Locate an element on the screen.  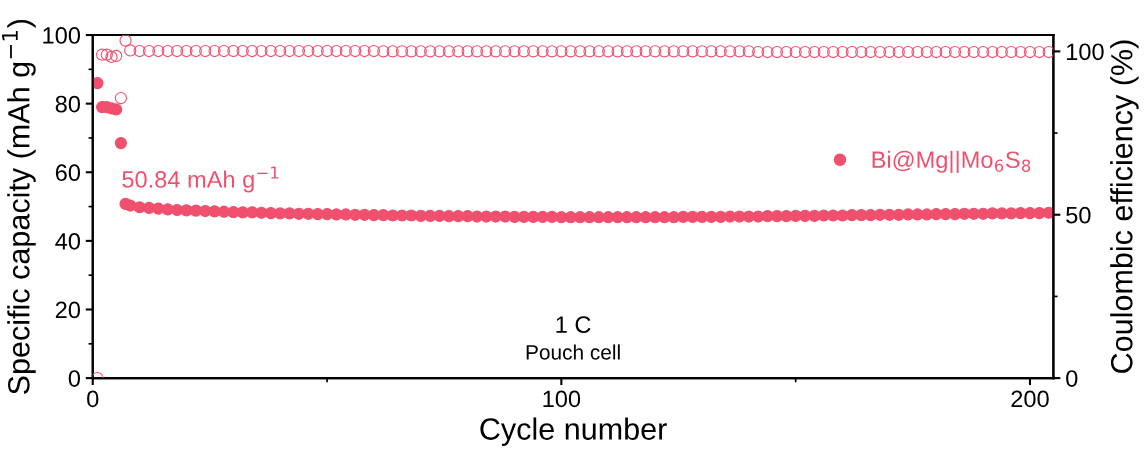
y-tick-label: 0 is located at coordinates (74, 378).